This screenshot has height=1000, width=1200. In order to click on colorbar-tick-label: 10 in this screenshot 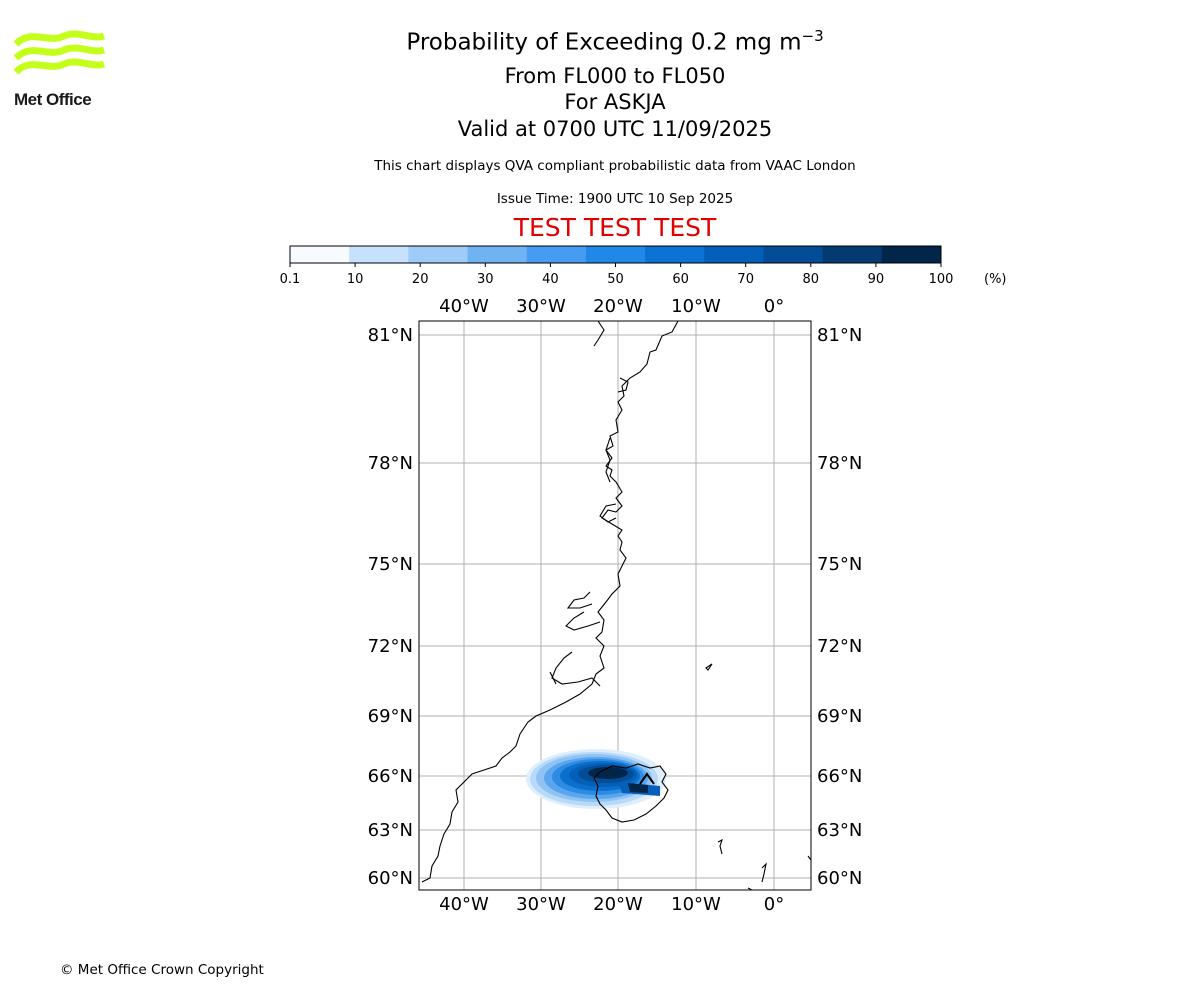, I will do `click(355, 279)`.